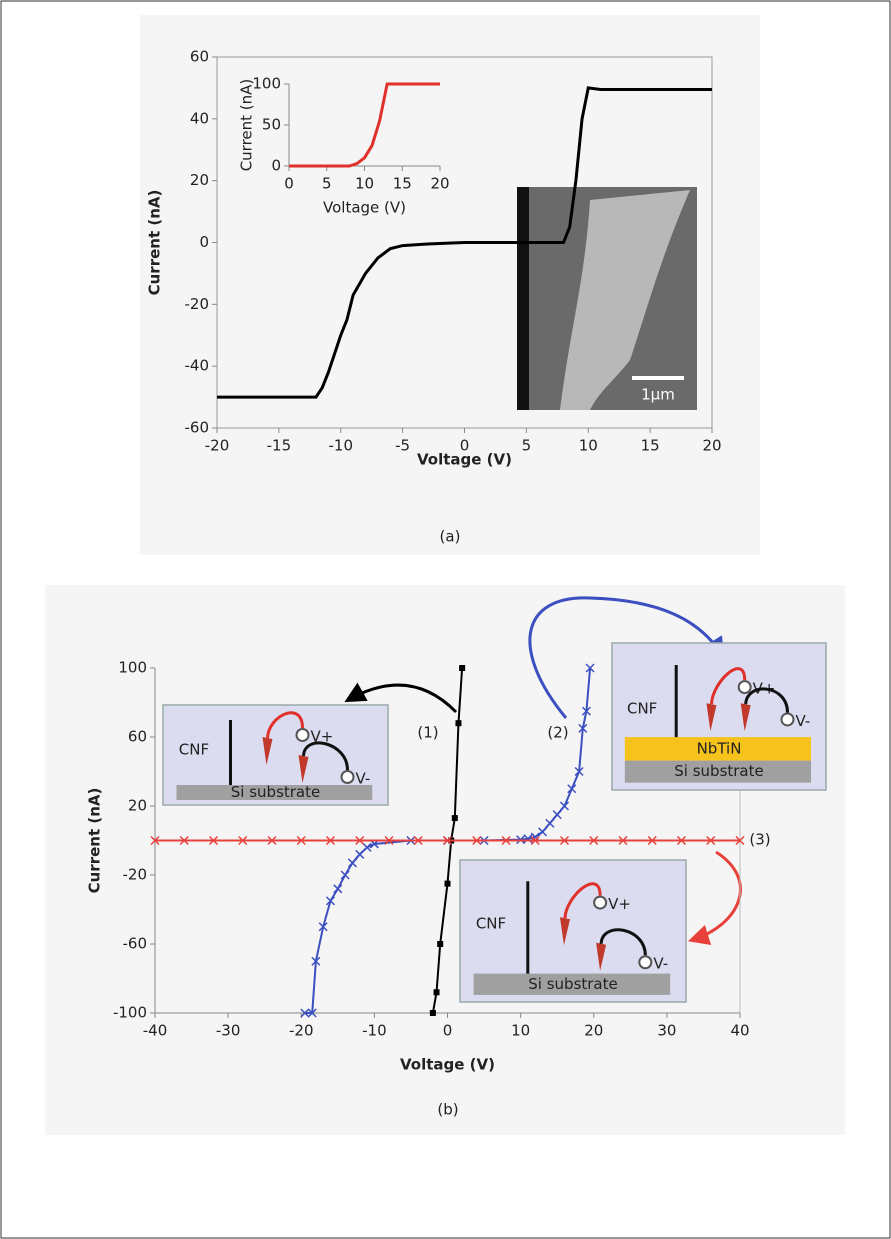 Image resolution: width=891 pixels, height=1239 pixels. What do you see at coordinates (427, 733) in the screenshot?
I see `series-label: (1)` at bounding box center [427, 733].